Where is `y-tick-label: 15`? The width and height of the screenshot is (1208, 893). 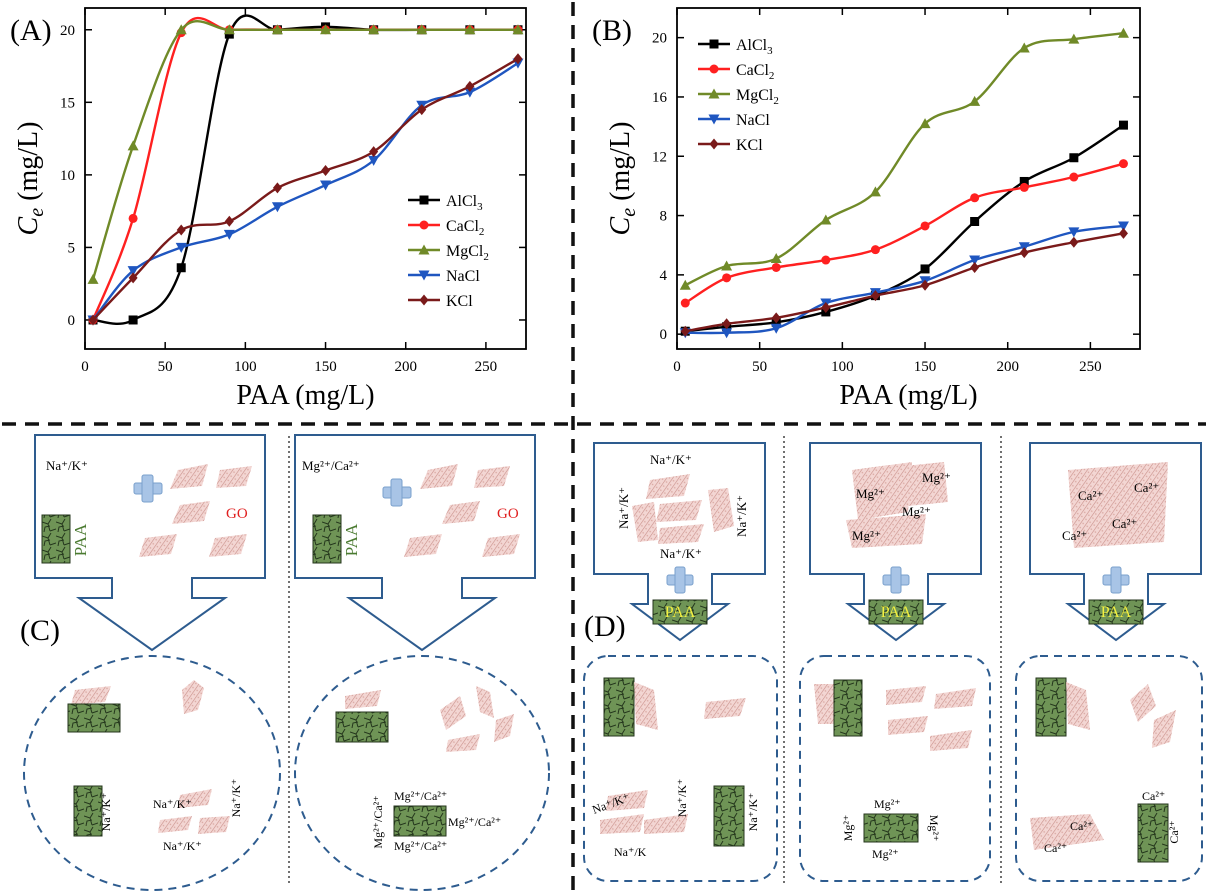
y-tick-label: 15 is located at coordinates (67, 103).